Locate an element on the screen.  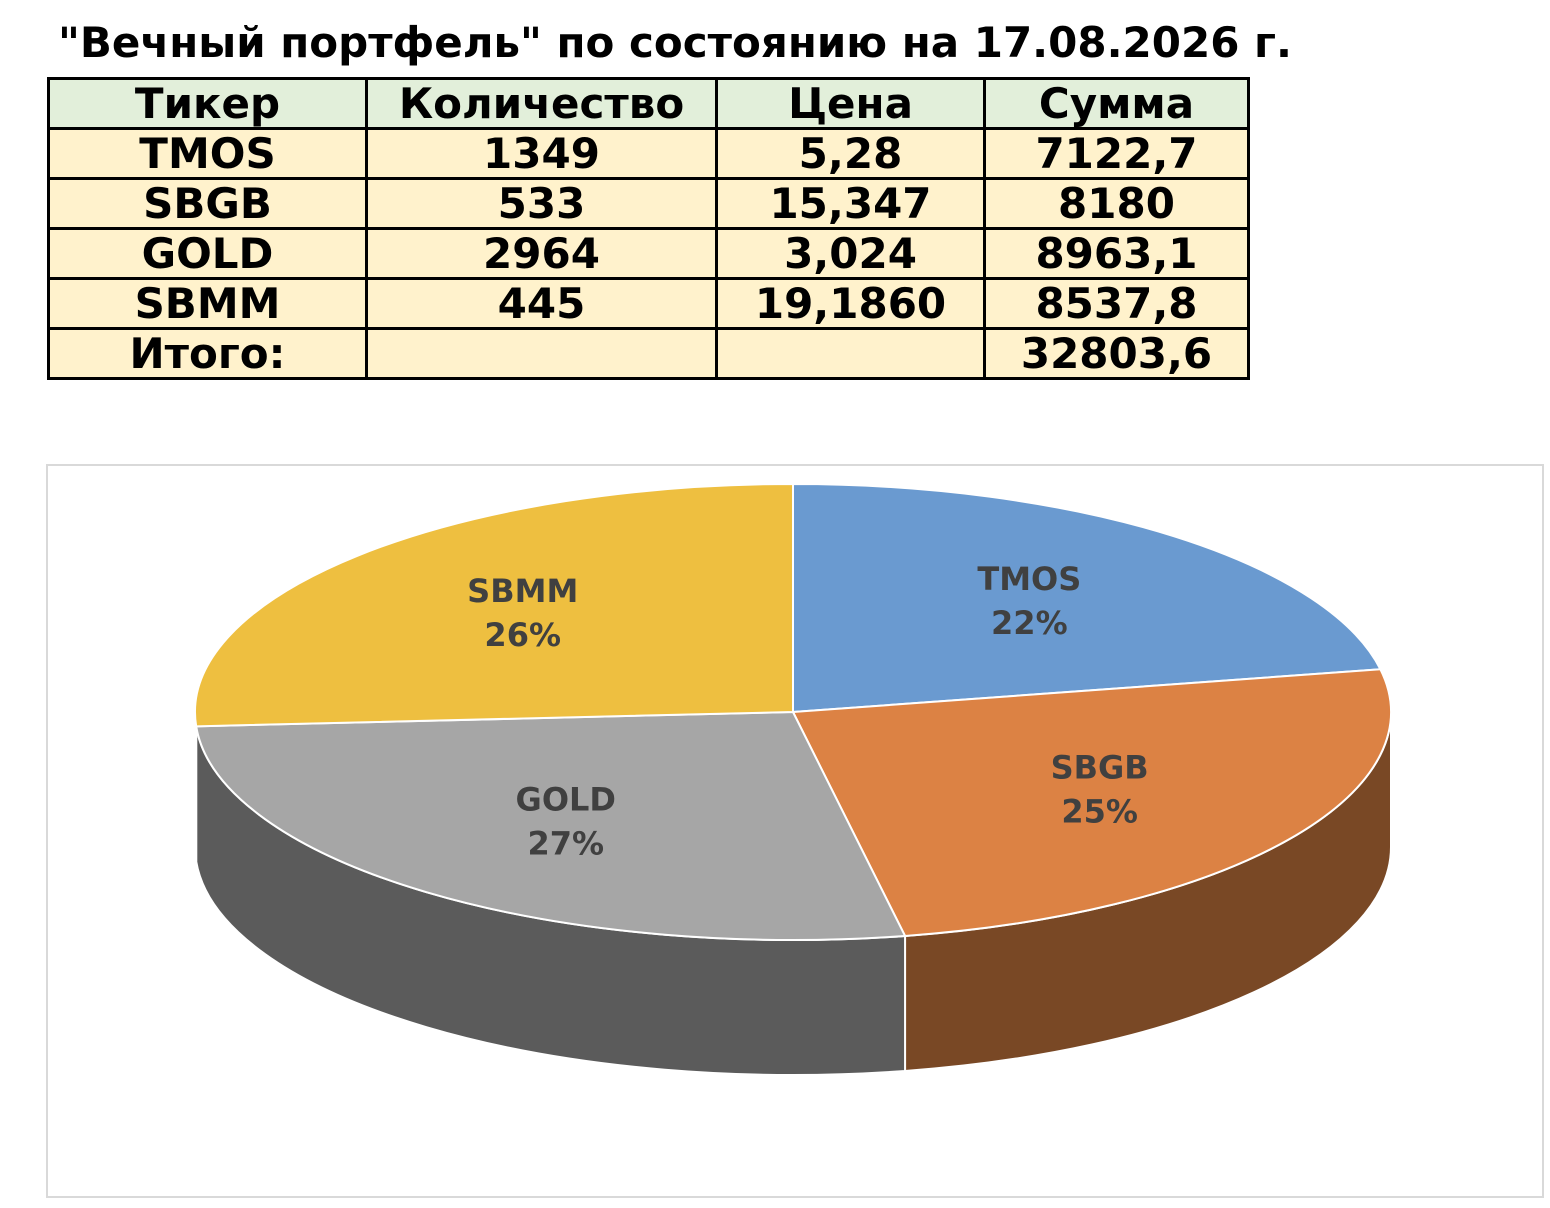
cell: 19,1860 is located at coordinates (850, 303).